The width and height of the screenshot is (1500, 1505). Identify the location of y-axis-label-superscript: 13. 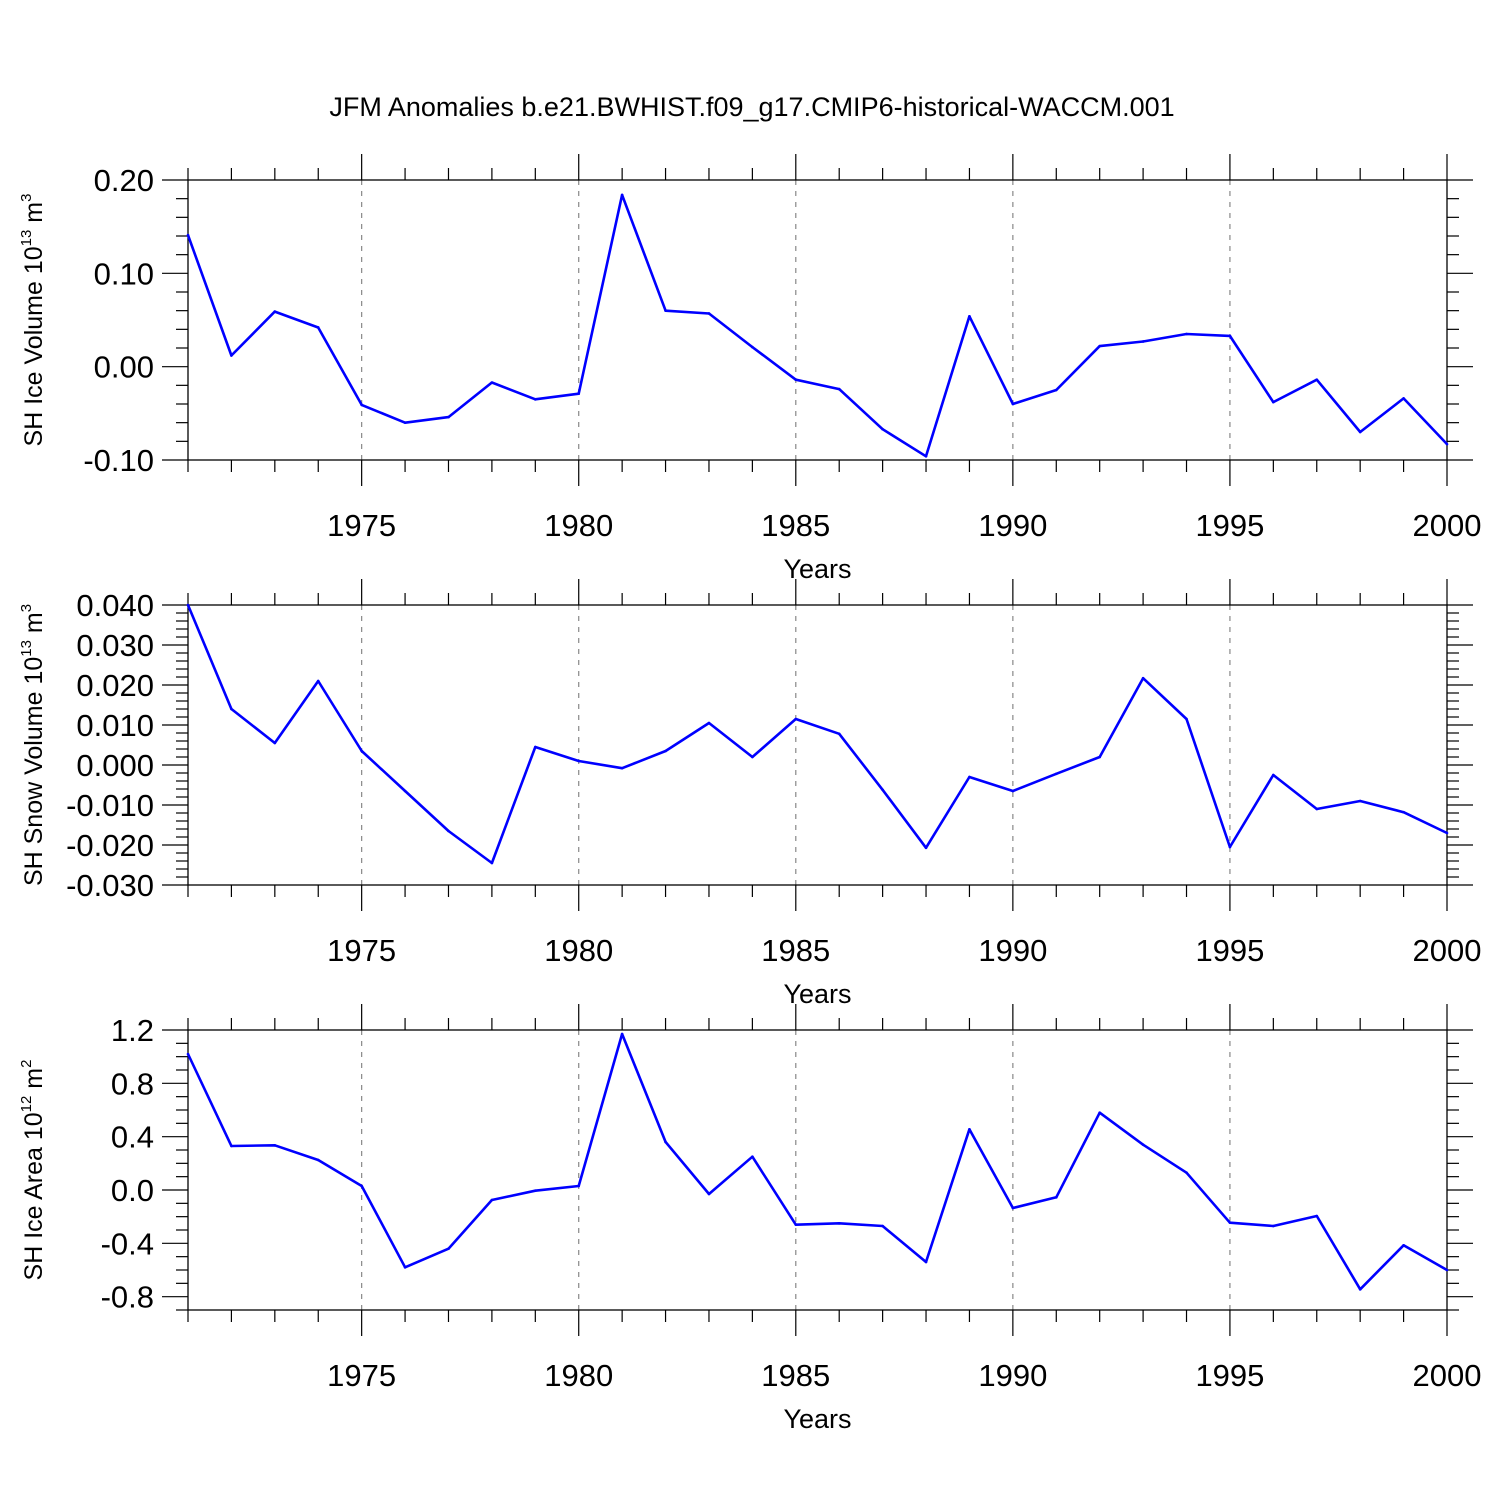
(26, 238).